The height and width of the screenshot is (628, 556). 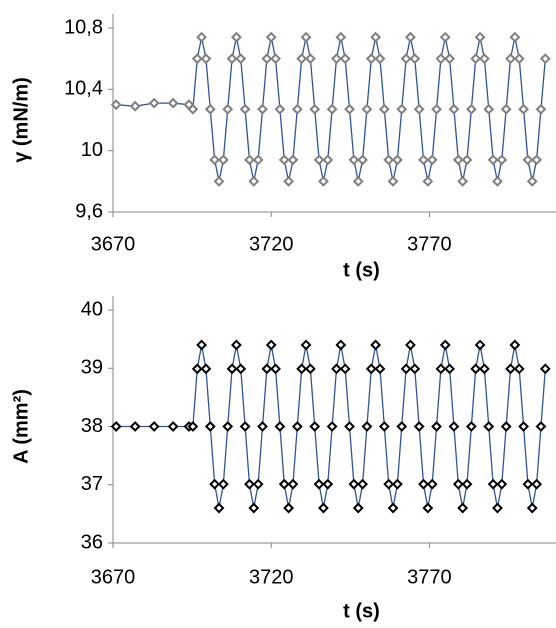 I want to click on y-tick-label: 10,4, so click(x=83, y=89).